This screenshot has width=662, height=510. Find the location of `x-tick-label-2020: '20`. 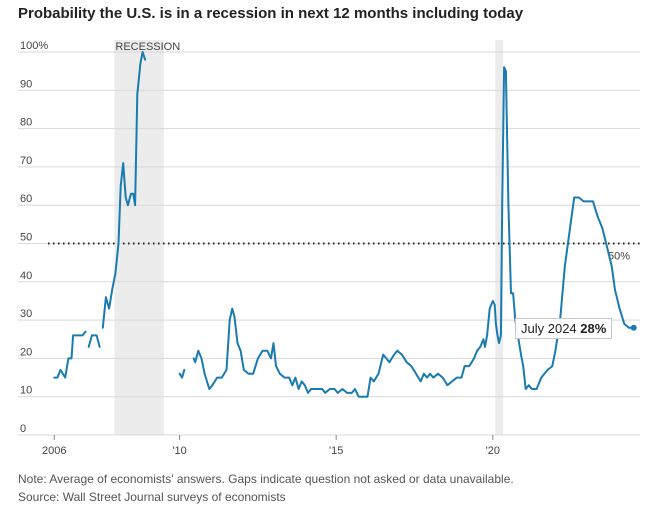

x-tick-label-2020: '20 is located at coordinates (493, 451).